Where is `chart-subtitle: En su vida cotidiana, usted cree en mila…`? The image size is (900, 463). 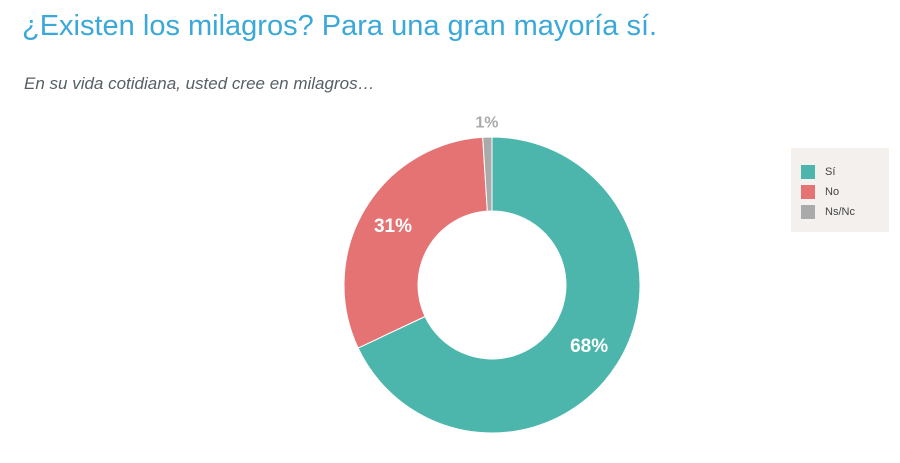
chart-subtitle: En su vida cotidiana, usted cree en mila… is located at coordinates (199, 83).